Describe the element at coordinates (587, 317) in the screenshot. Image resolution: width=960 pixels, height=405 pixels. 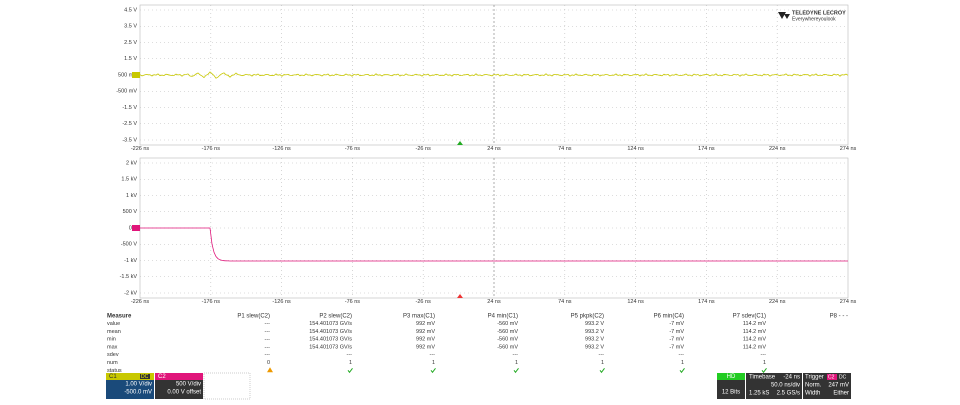
I see `measure-header: P5 pkpk(C2)` at that location.